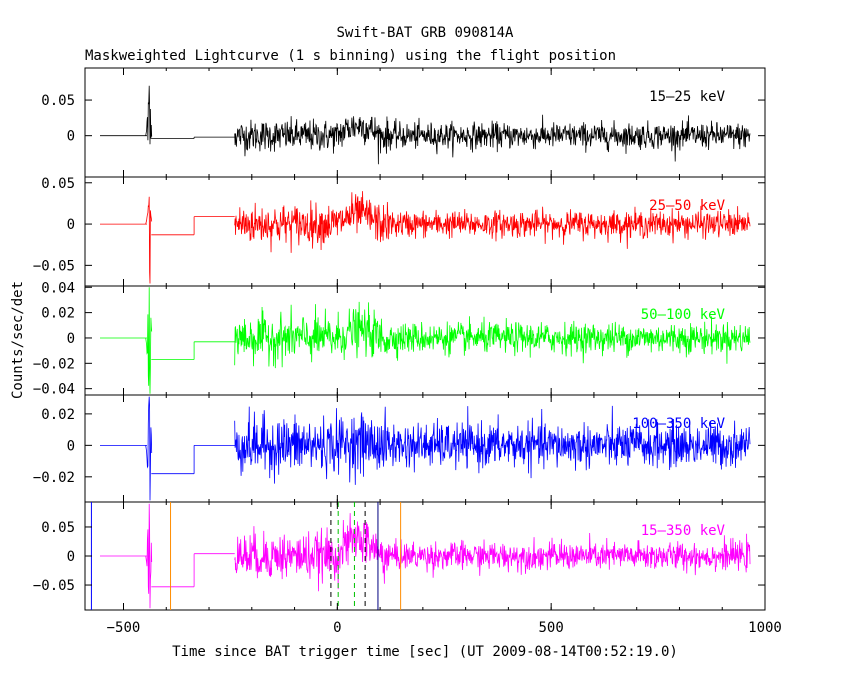  I want to click on panel-0: 0 0.05 15–25 keV, so click(403, 122).